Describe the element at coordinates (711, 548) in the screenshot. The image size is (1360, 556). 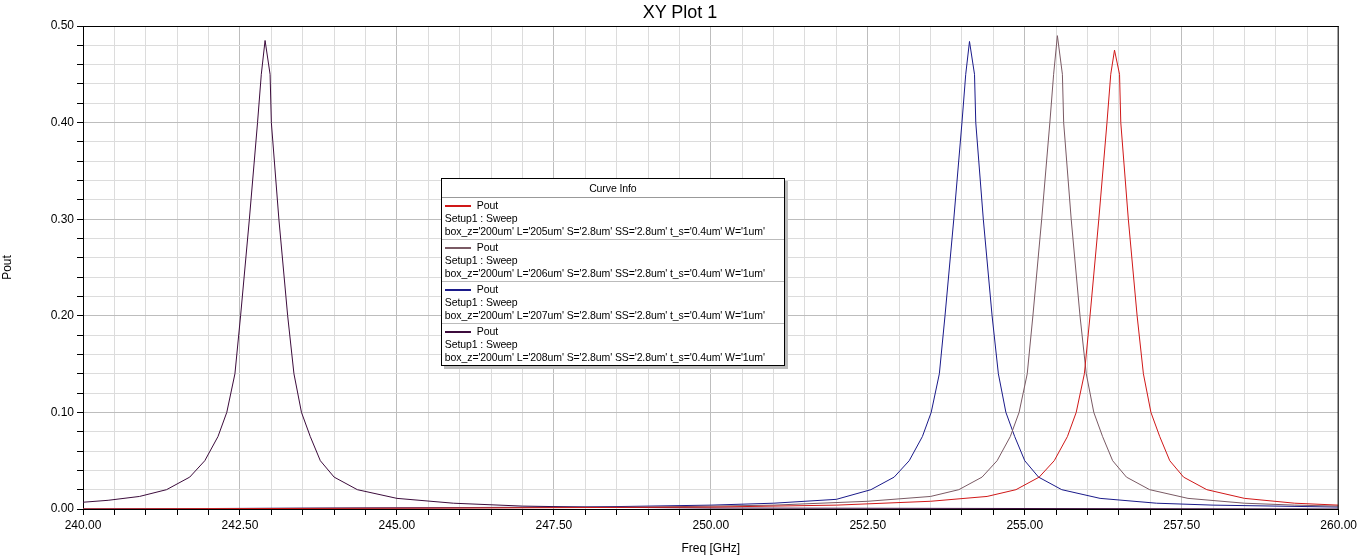
I see `x-axis-title: Freq [GHz]` at that location.